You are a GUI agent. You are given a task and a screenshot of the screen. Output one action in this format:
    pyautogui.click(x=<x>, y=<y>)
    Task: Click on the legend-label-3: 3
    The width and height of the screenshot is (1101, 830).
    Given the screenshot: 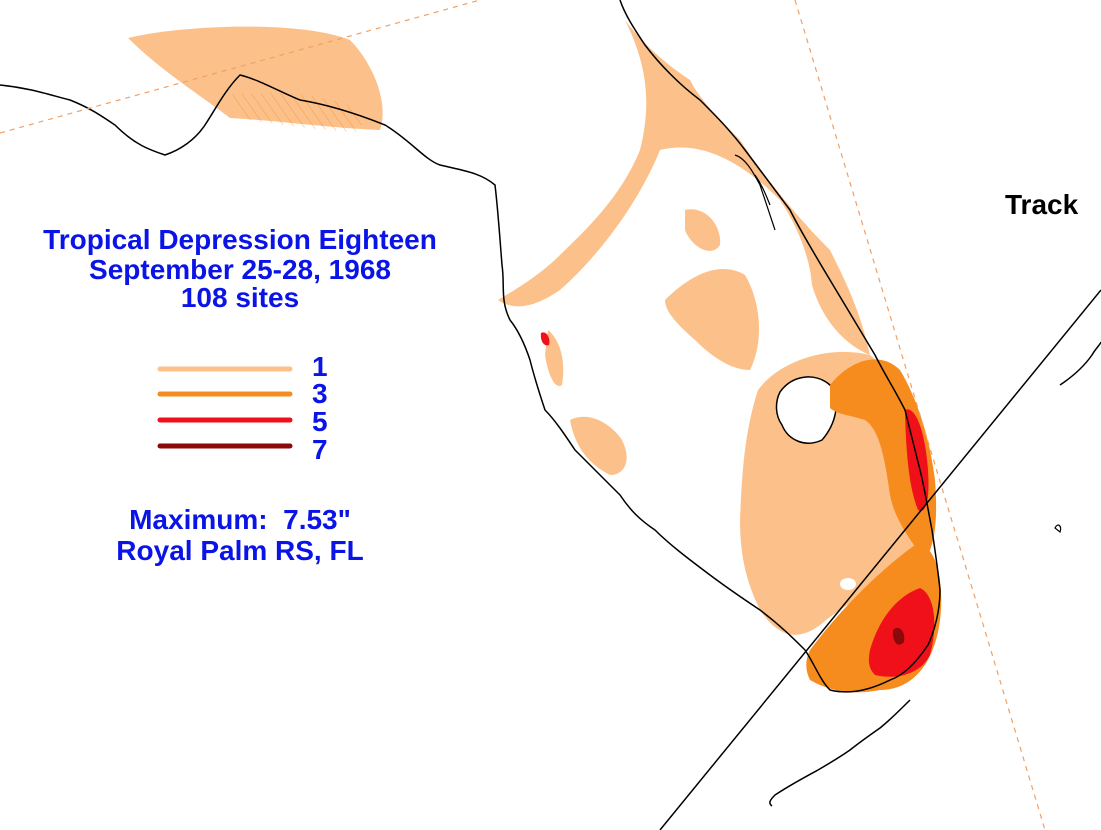 What is the action you would take?
    pyautogui.click(x=320, y=393)
    